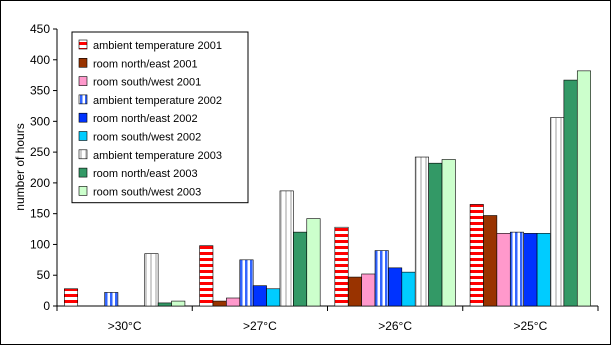 The image size is (611, 345). What do you see at coordinates (157, 156) in the screenshot?
I see `legend-entry: ambient temperature 2003` at bounding box center [157, 156].